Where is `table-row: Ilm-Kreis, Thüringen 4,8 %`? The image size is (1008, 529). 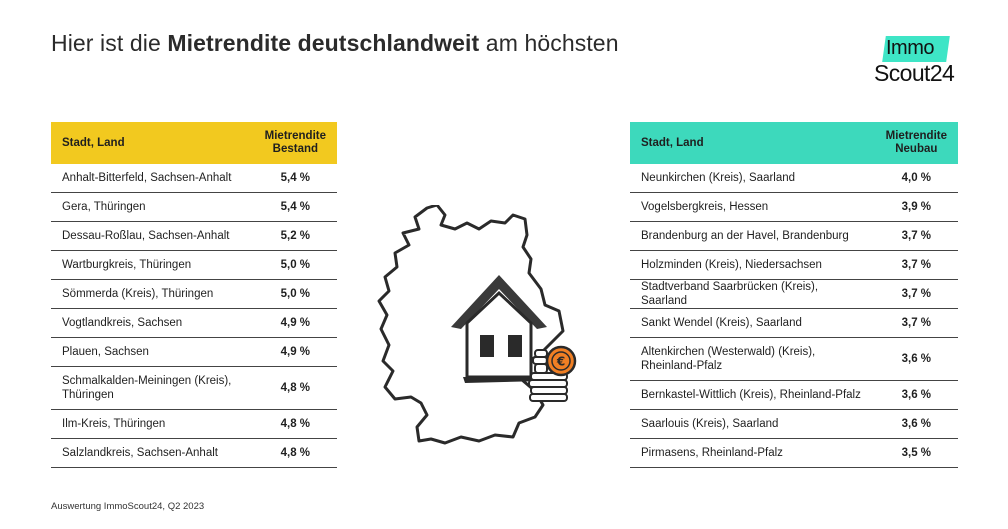 table-row: Ilm-Kreis, Thüringen 4,8 % is located at coordinates (194, 424).